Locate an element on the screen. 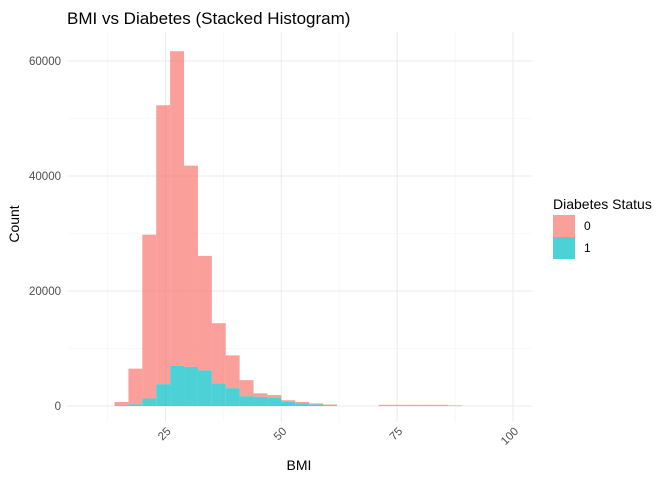 This screenshot has width=672, height=480. y-tick-label: 0 is located at coordinates (58, 407).